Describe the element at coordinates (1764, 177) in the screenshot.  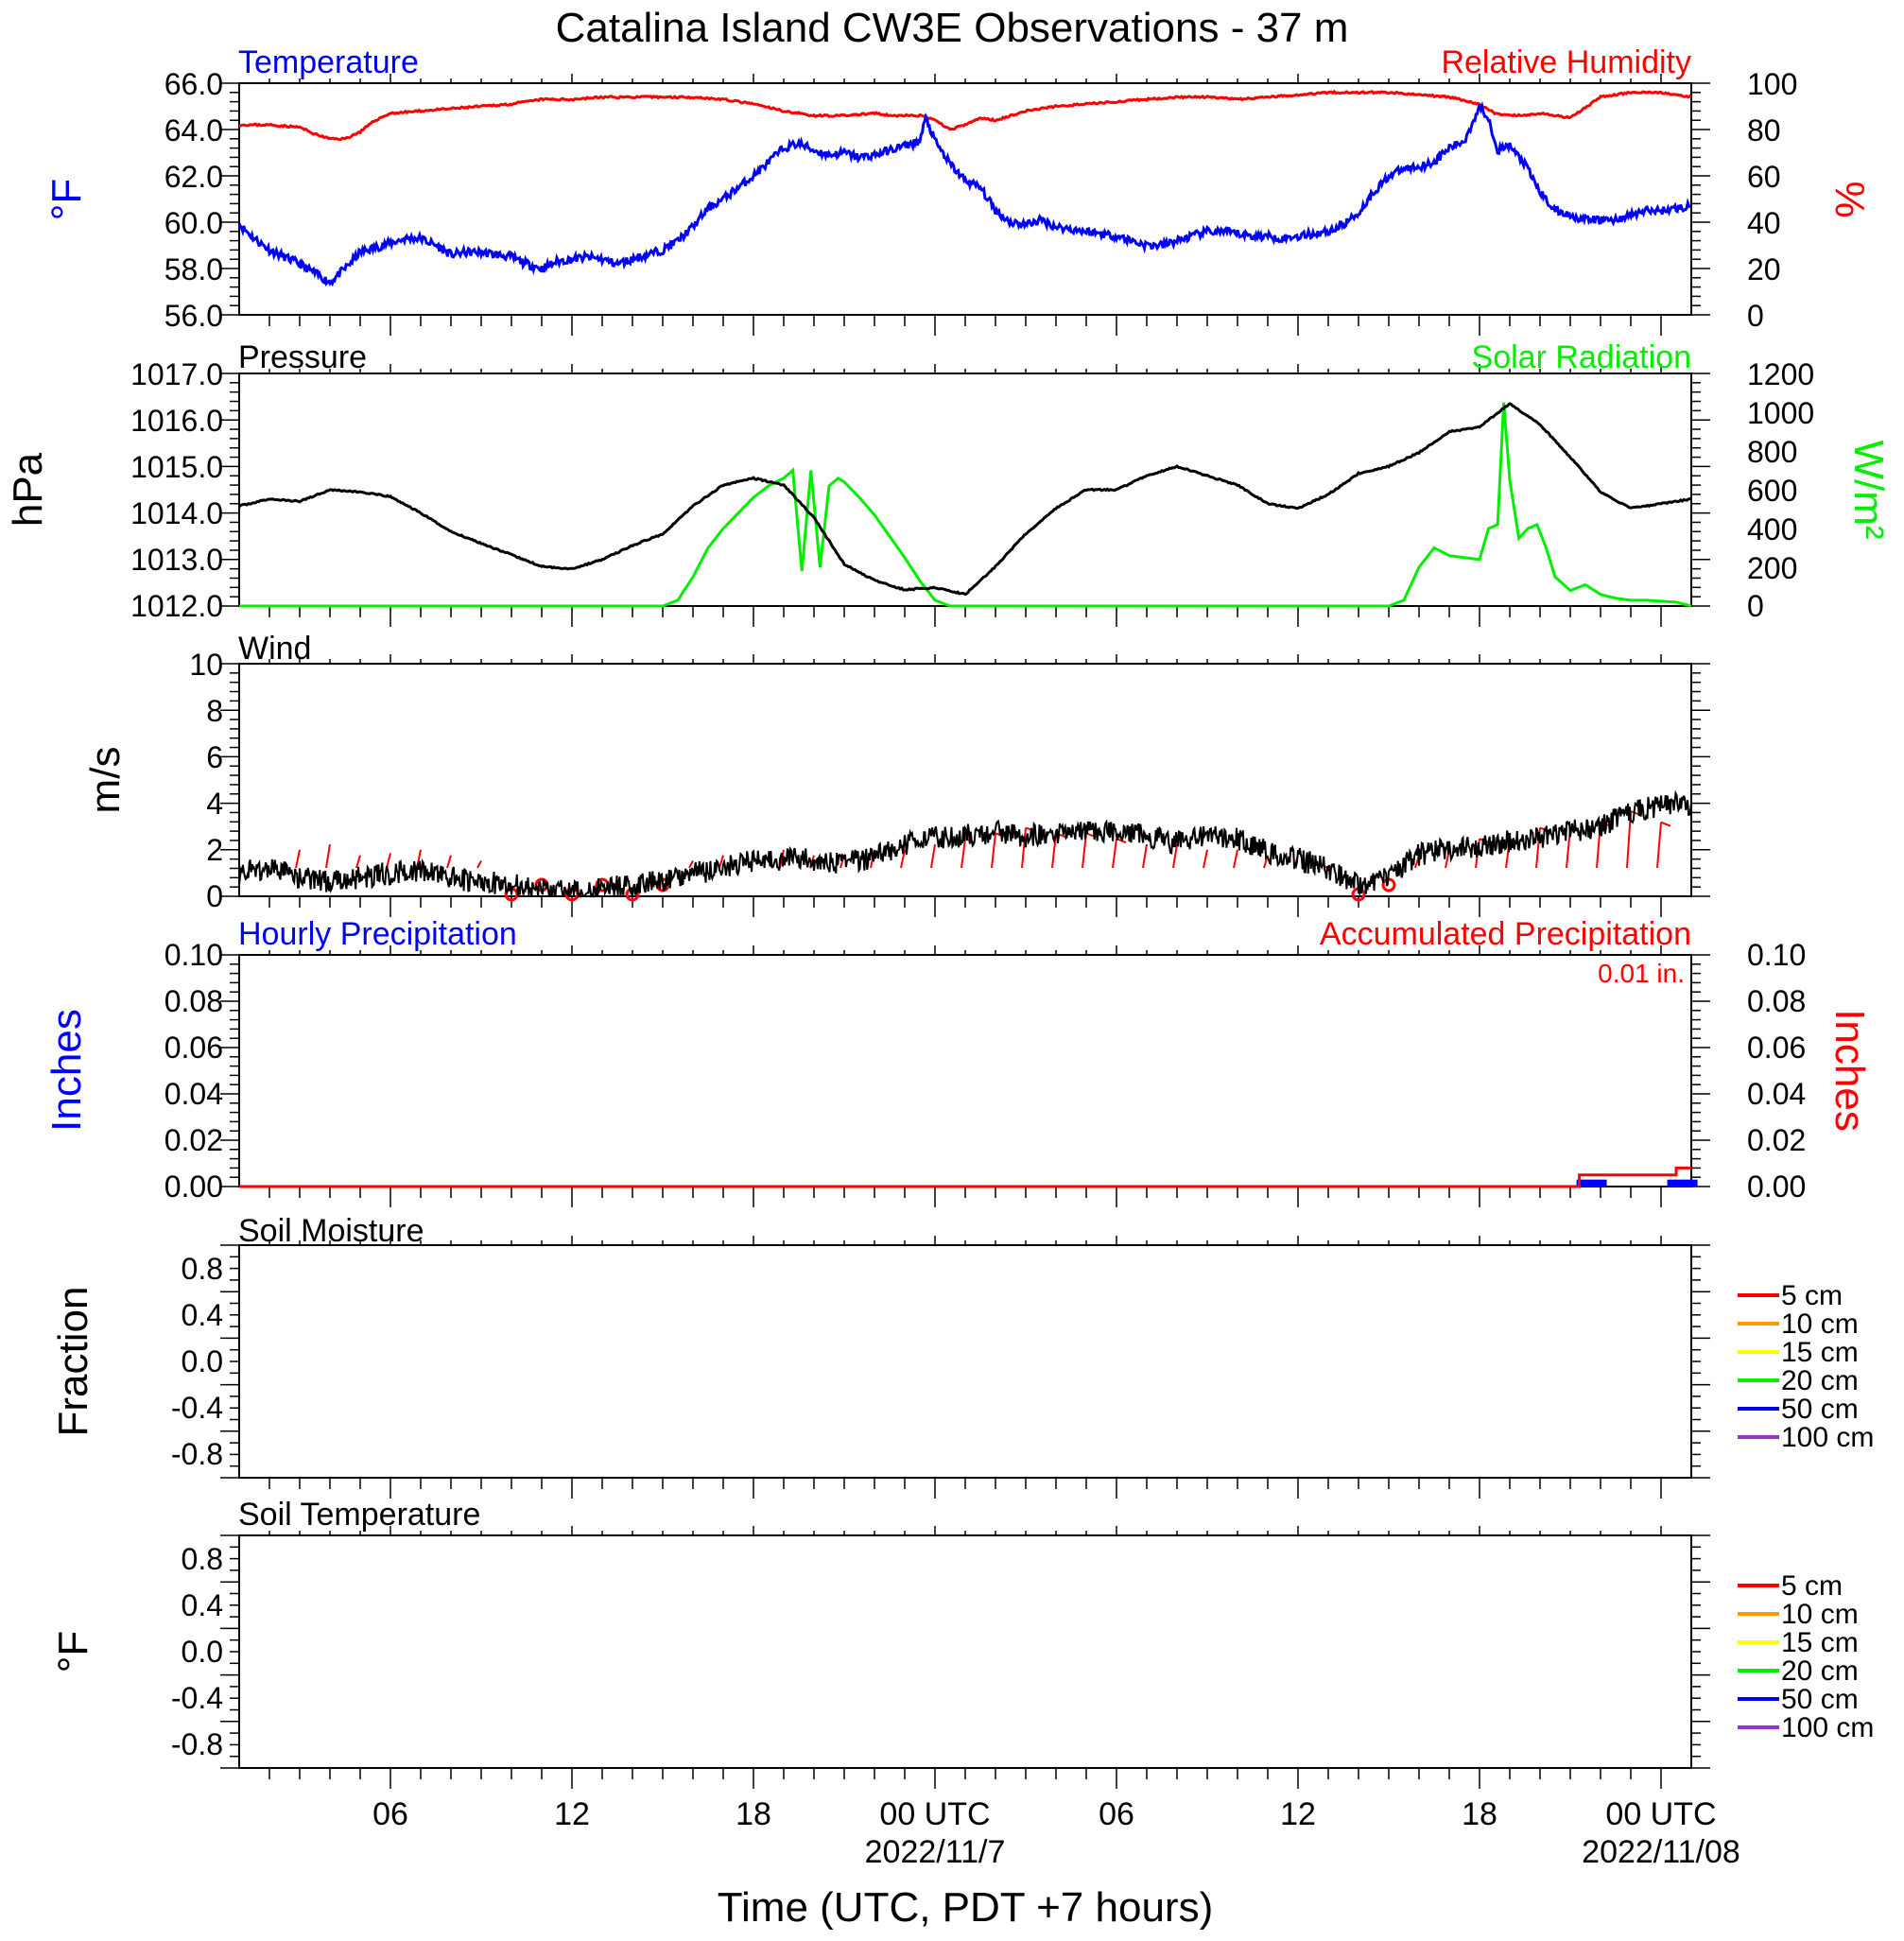
I see `rh-tick-label: 60` at that location.